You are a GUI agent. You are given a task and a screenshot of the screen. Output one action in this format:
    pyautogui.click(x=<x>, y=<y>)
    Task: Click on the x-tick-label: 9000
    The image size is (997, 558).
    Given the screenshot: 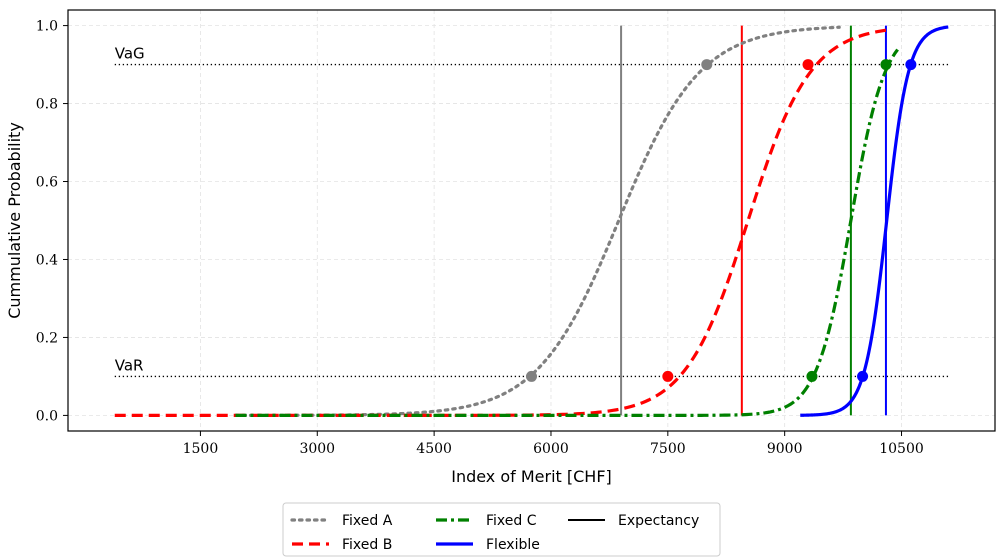 What is the action you would take?
    pyautogui.click(x=785, y=449)
    